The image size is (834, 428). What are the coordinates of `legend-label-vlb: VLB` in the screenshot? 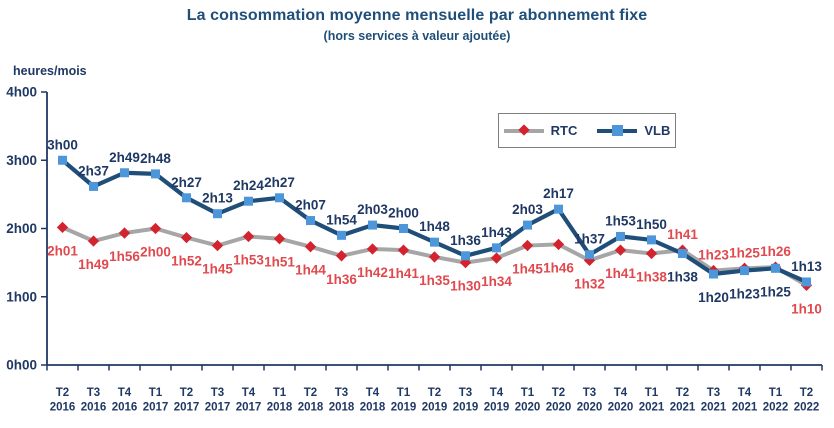 It's located at (657, 130).